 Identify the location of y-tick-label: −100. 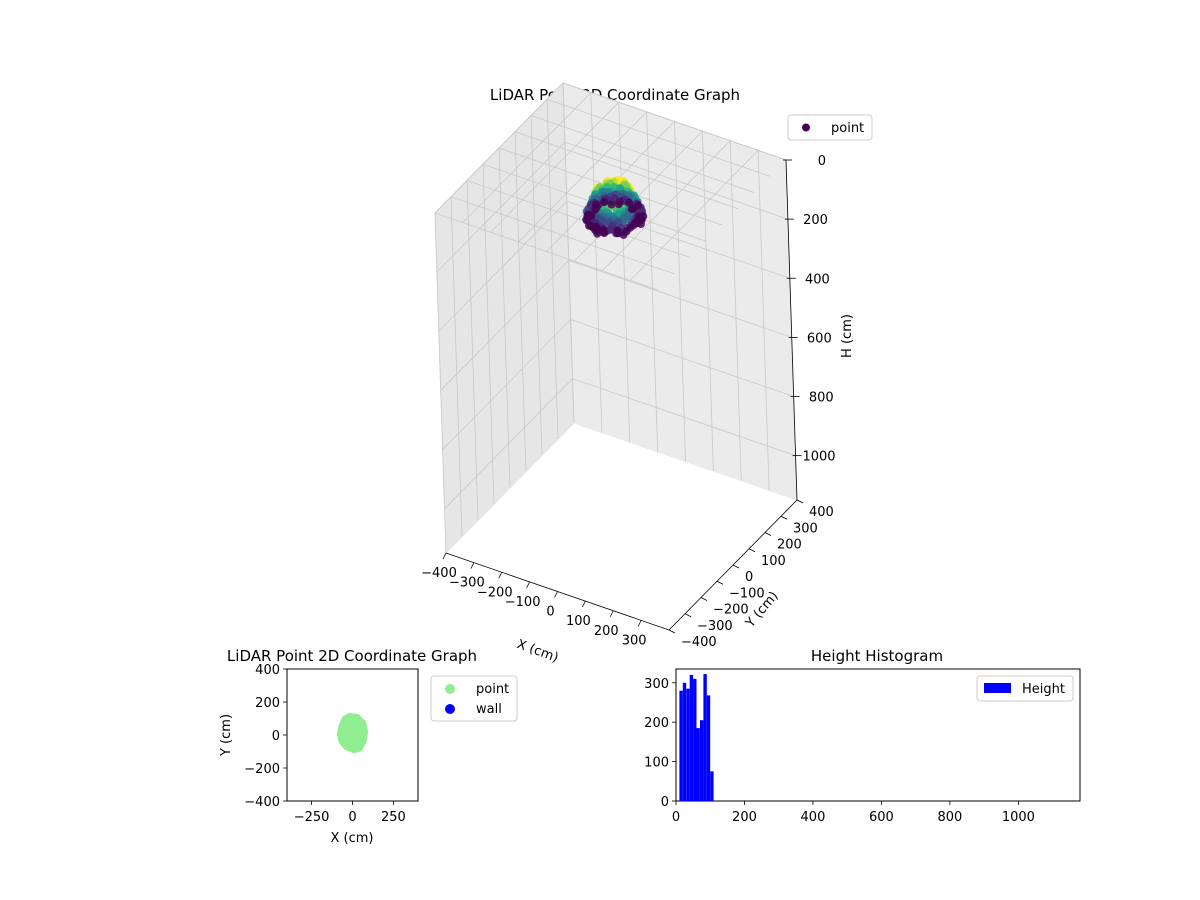
(747, 593).